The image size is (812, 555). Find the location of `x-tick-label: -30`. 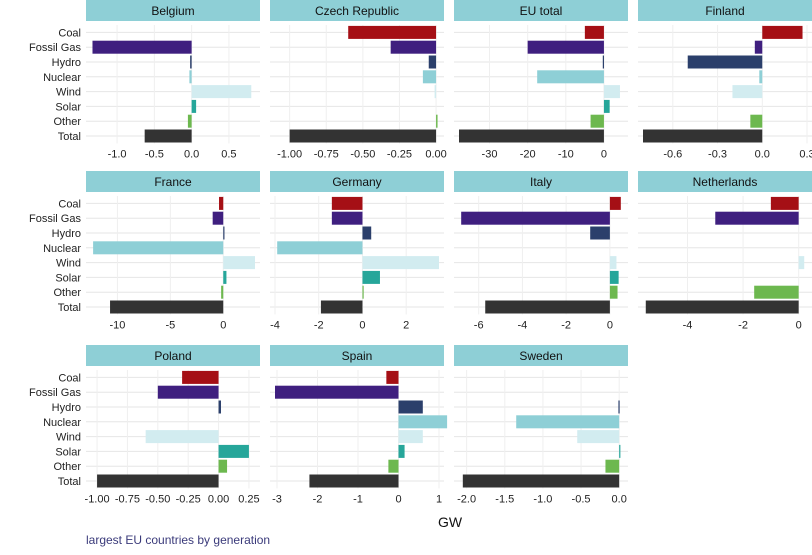

x-tick-label: -30 is located at coordinates (490, 154).